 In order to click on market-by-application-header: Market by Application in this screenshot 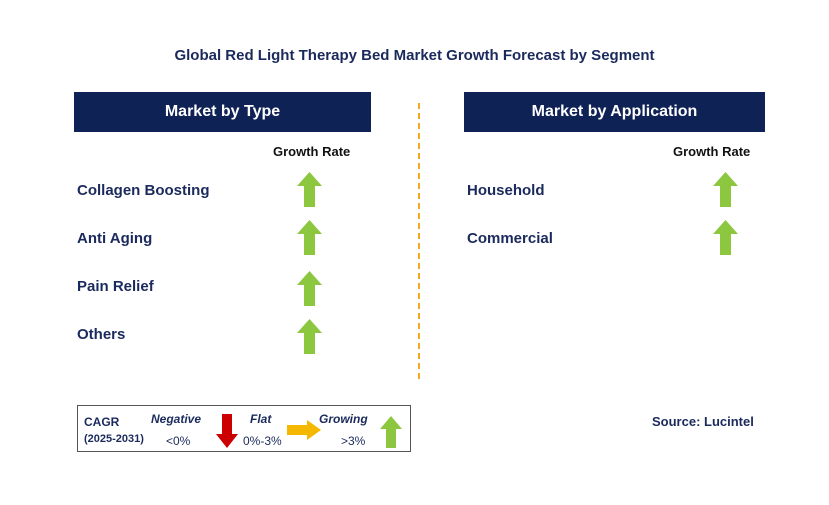, I will do `click(614, 112)`.